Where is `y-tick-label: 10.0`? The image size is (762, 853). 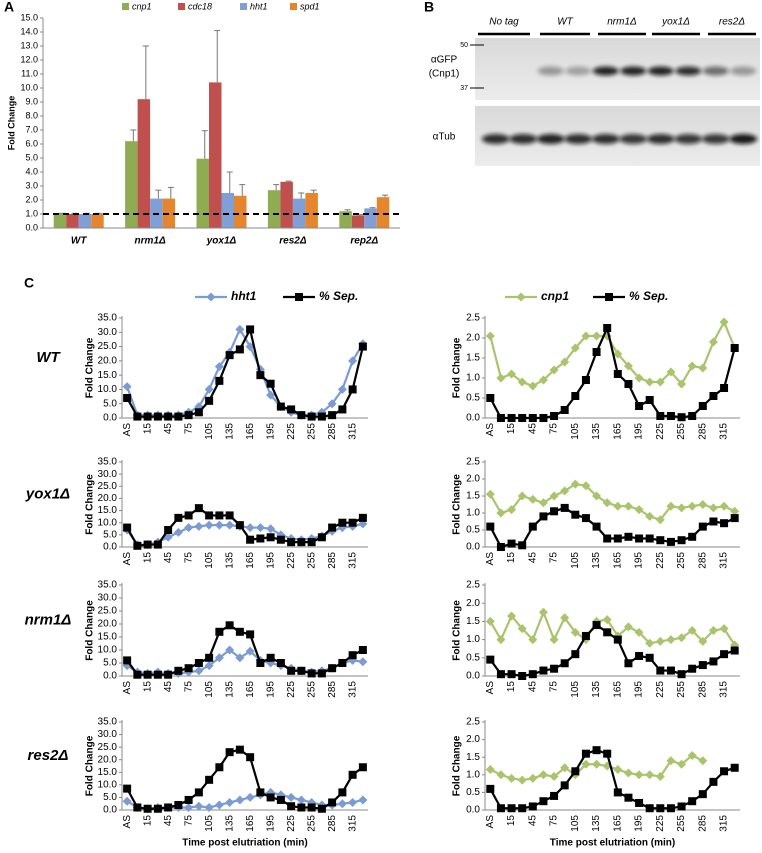 y-tick-label: 10.0 is located at coordinates (108, 522).